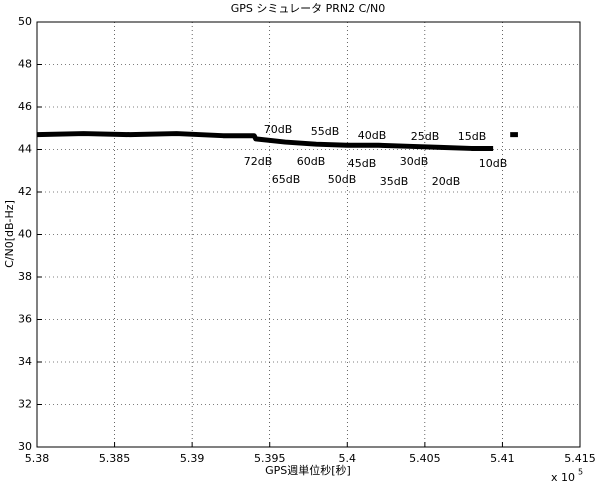 The height and width of the screenshot is (487, 600). What do you see at coordinates (580, 472) in the screenshot?
I see `x-exponent: 5` at bounding box center [580, 472].